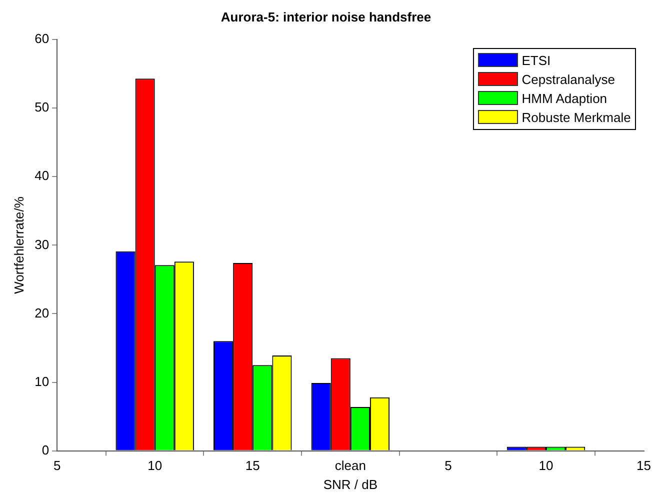  I want to click on y-tick-label: 30, so click(42, 244).